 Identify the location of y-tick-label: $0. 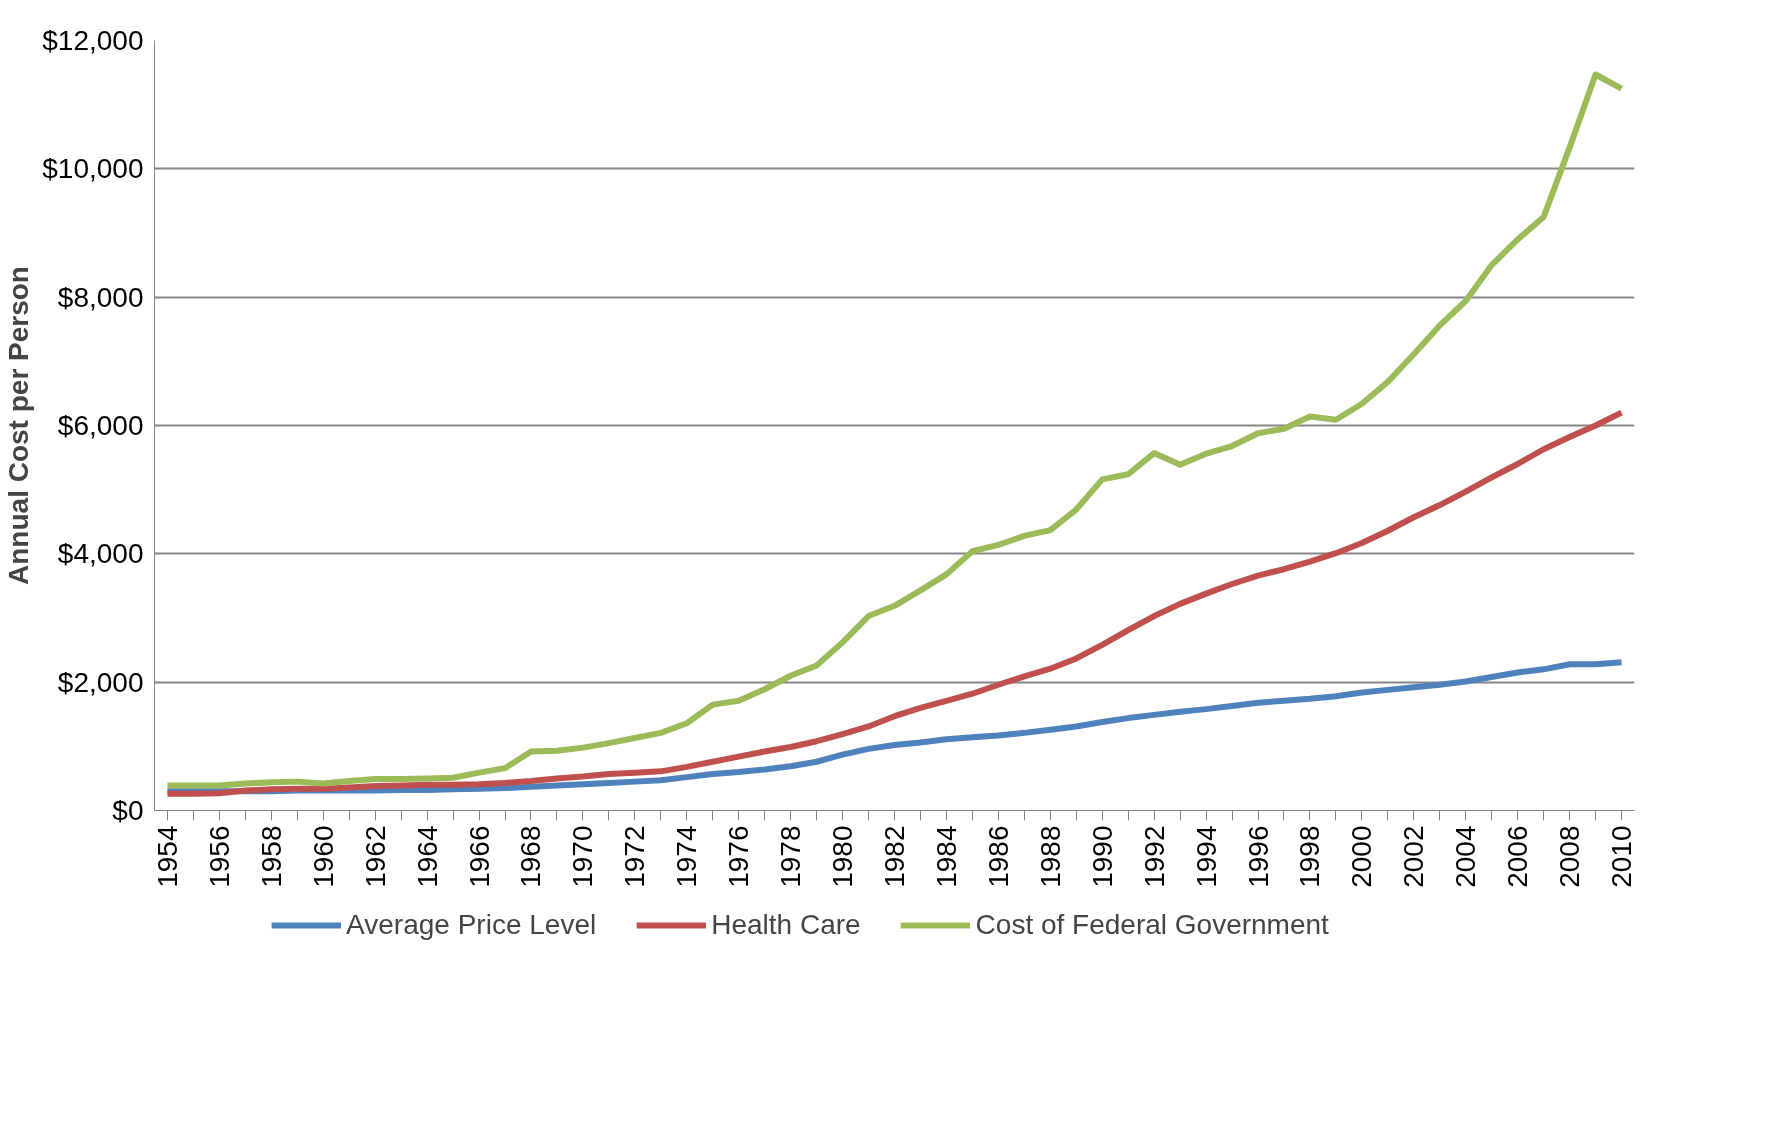
(128, 810).